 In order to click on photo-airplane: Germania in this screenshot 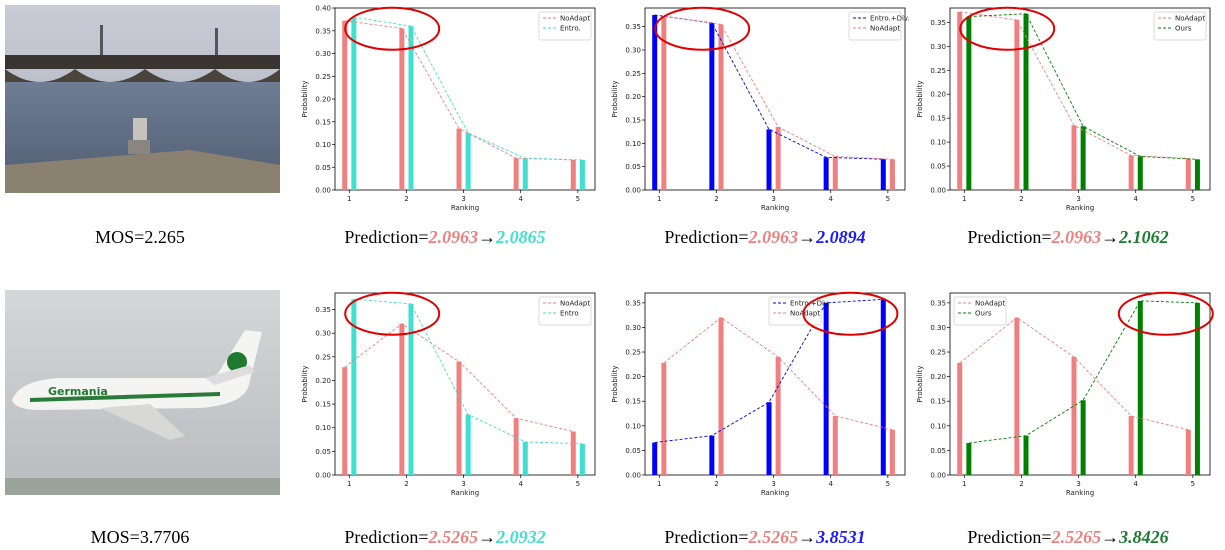, I will do `click(142, 392)`.